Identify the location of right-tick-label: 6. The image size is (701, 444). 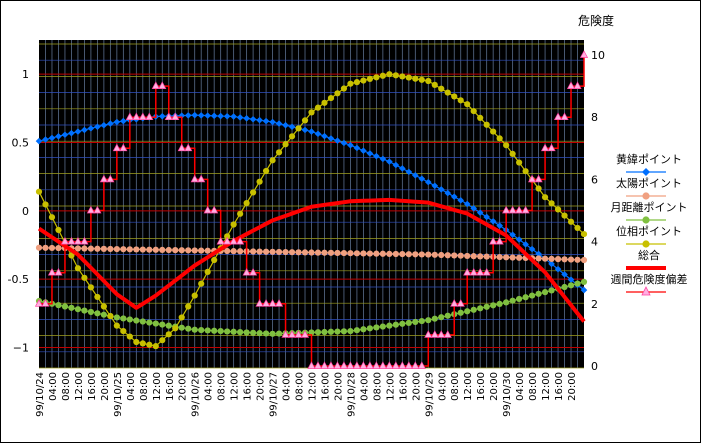
(594, 179).